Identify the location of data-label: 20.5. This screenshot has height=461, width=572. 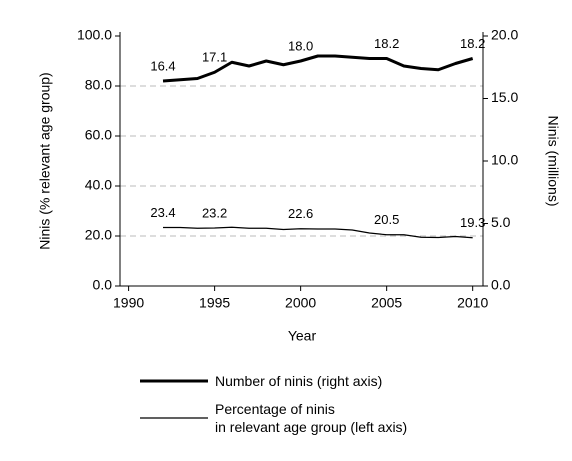
(386, 219).